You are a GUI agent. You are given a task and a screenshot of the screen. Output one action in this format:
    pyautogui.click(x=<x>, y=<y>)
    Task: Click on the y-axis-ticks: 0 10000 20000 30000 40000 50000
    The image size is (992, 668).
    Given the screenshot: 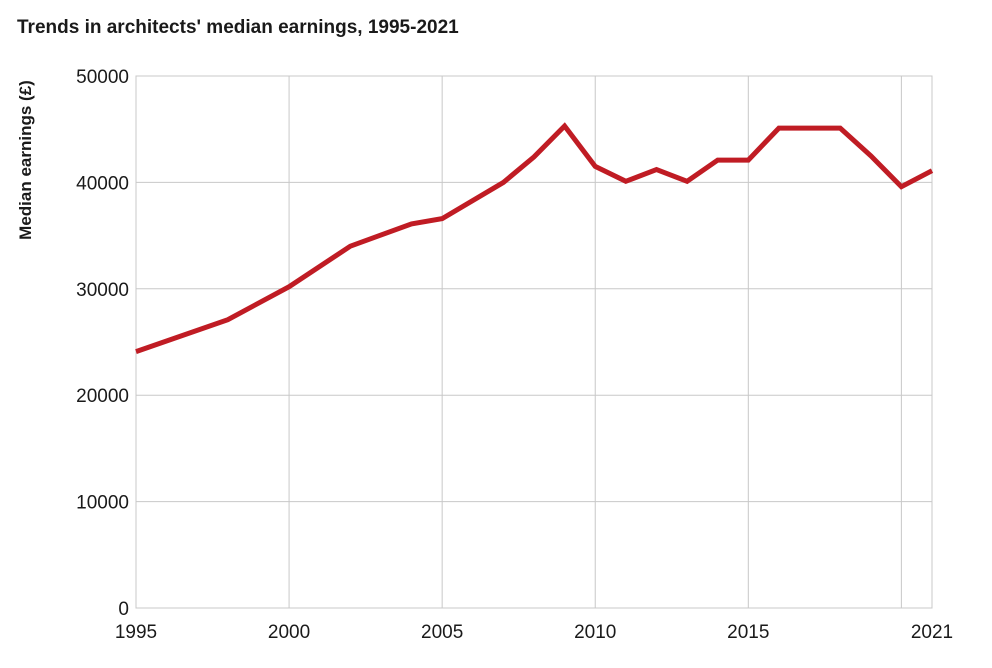 What is the action you would take?
    pyautogui.click(x=102, y=343)
    